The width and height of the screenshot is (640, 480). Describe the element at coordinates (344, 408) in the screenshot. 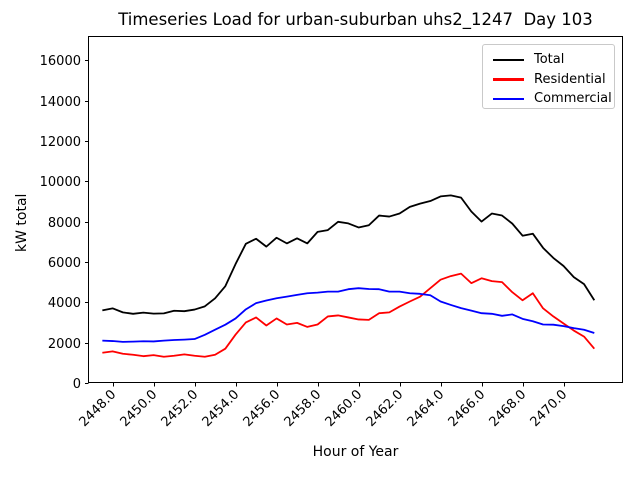

I see `x-tick-label: 2460.0` at that location.